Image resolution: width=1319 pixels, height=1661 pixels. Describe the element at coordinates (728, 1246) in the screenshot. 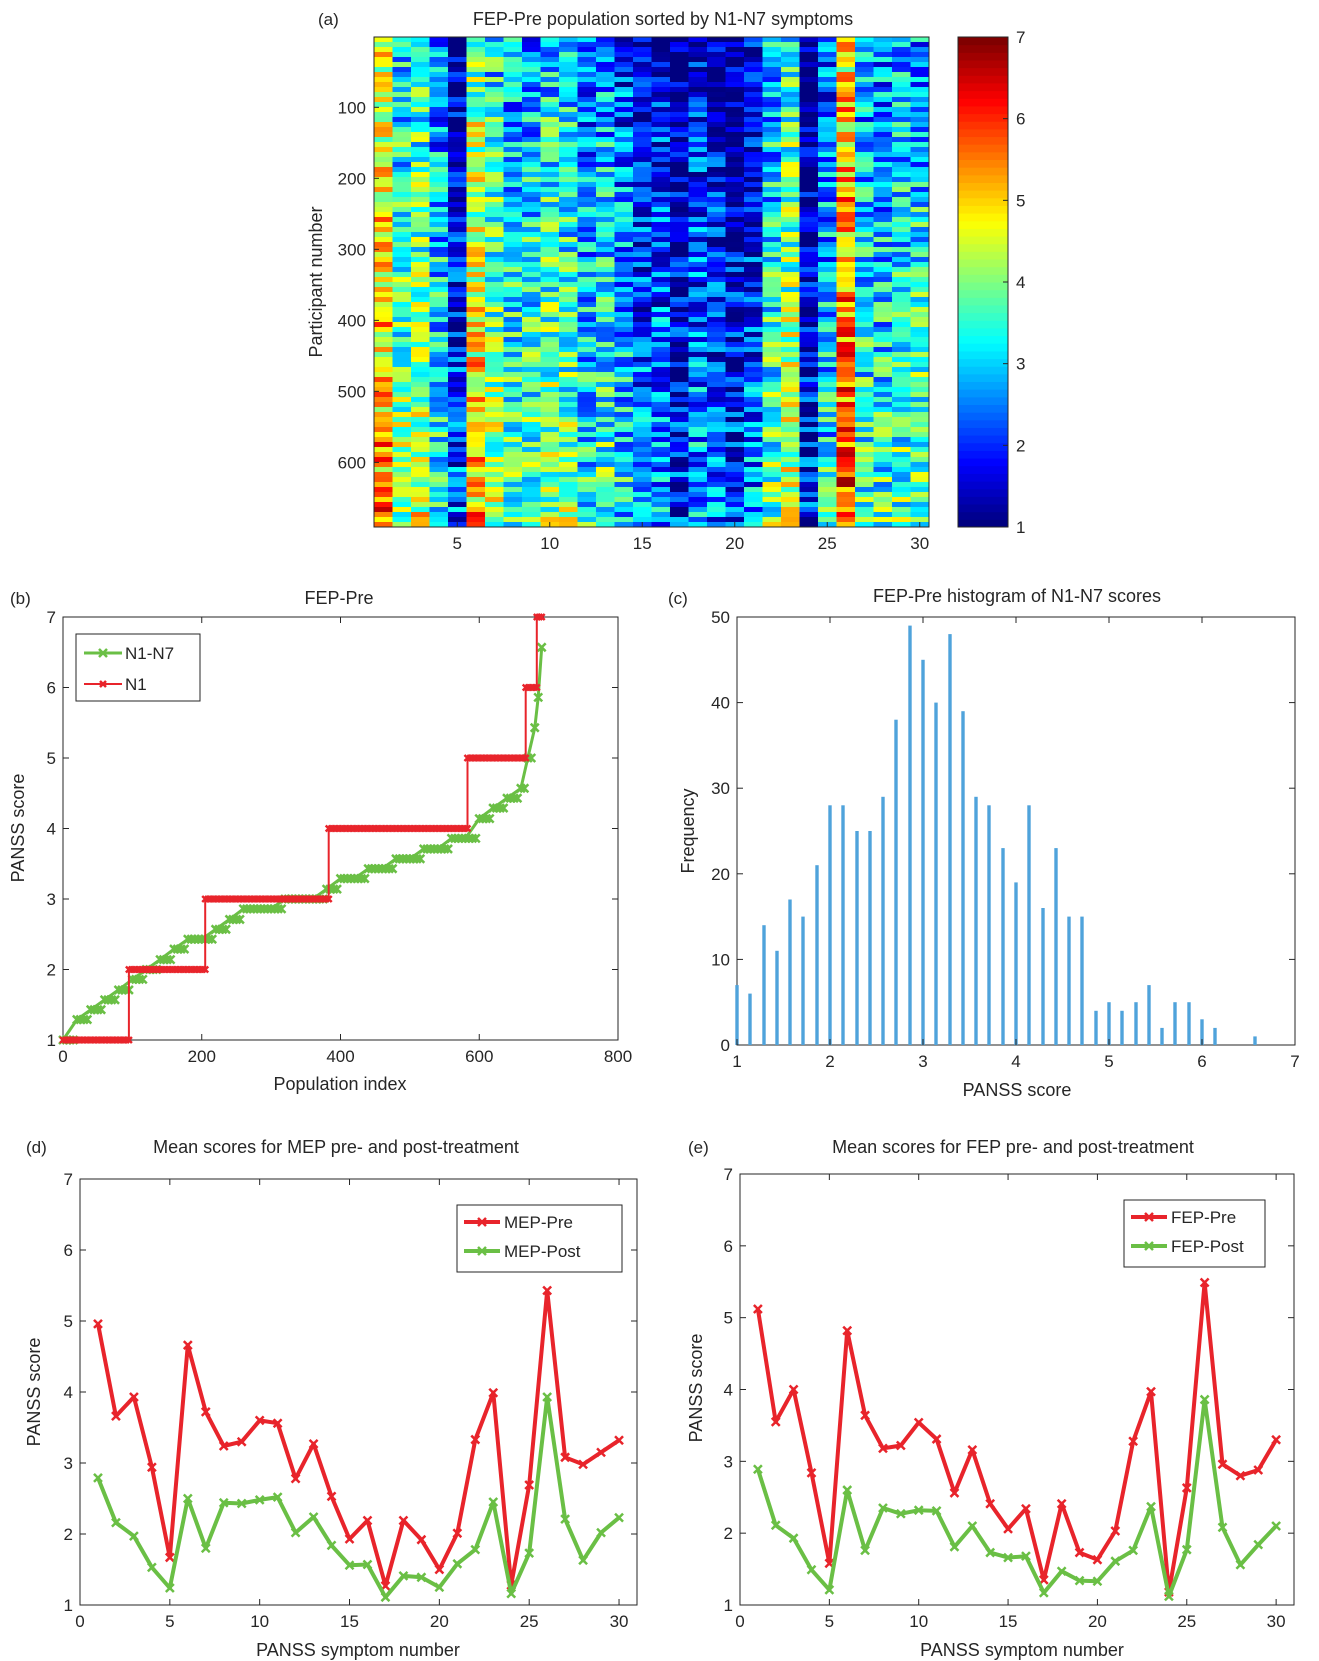

I see `y-tick-label: 6` at that location.